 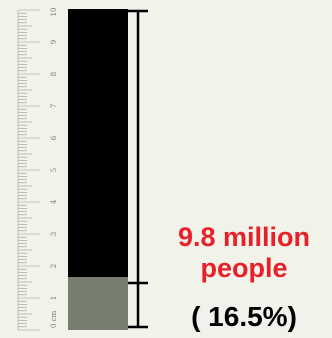 What do you see at coordinates (54, 12) in the screenshot?
I see `ruler-number: 10` at bounding box center [54, 12].